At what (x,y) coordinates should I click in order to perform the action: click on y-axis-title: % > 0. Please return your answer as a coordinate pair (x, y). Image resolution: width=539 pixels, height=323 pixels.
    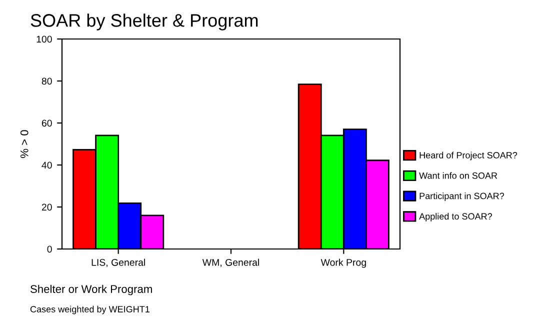
    Looking at the image, I should click on (24, 144).